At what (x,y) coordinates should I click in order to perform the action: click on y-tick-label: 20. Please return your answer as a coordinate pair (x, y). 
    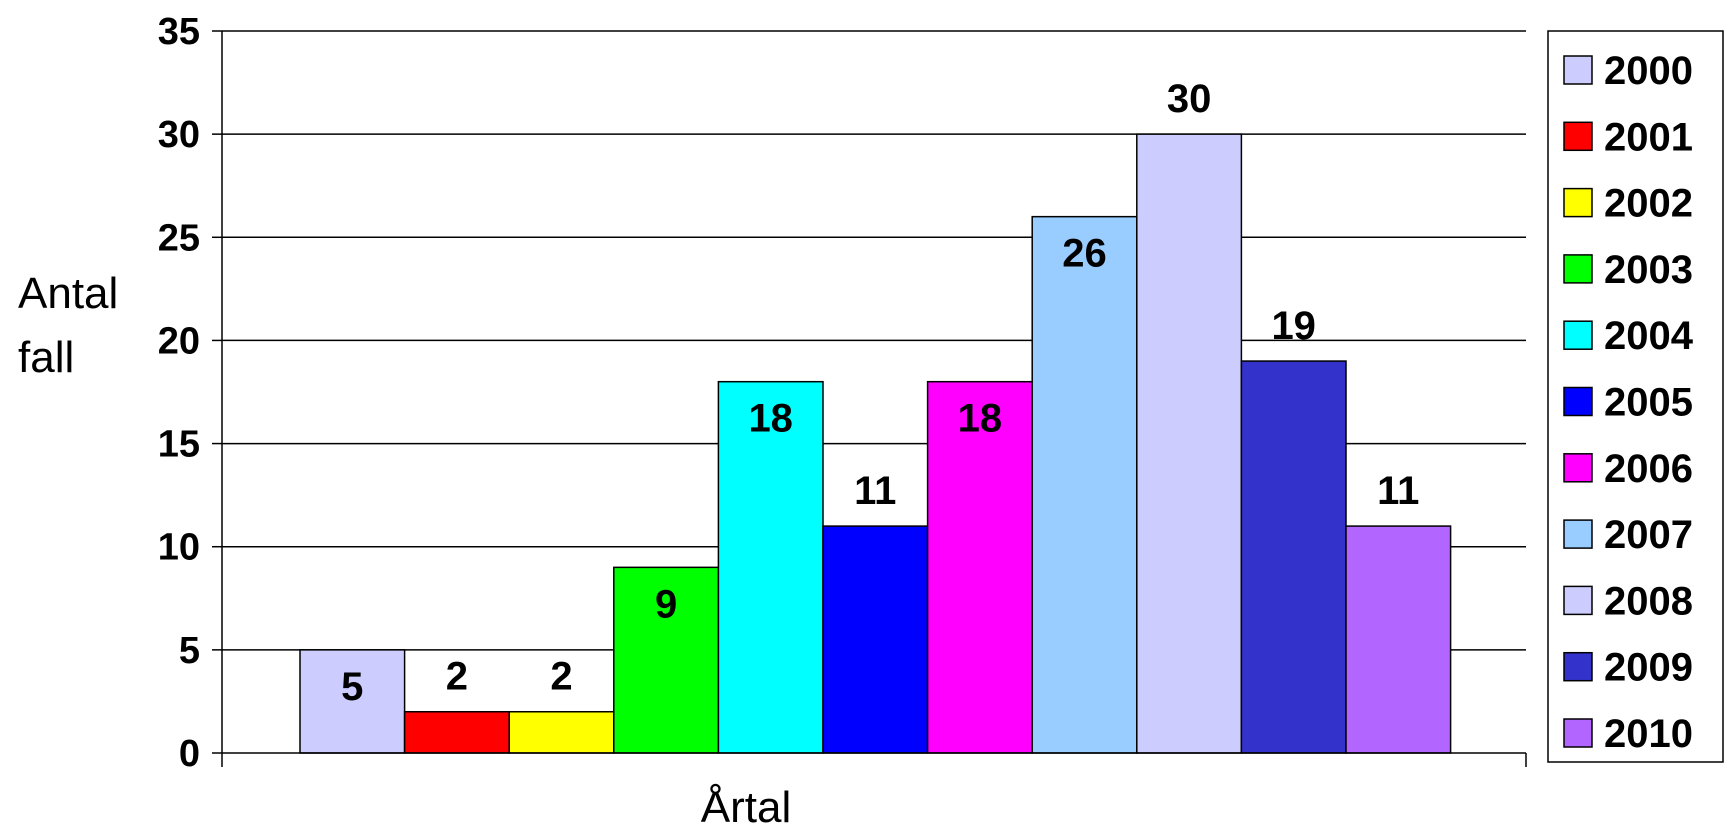
    Looking at the image, I should click on (179, 341).